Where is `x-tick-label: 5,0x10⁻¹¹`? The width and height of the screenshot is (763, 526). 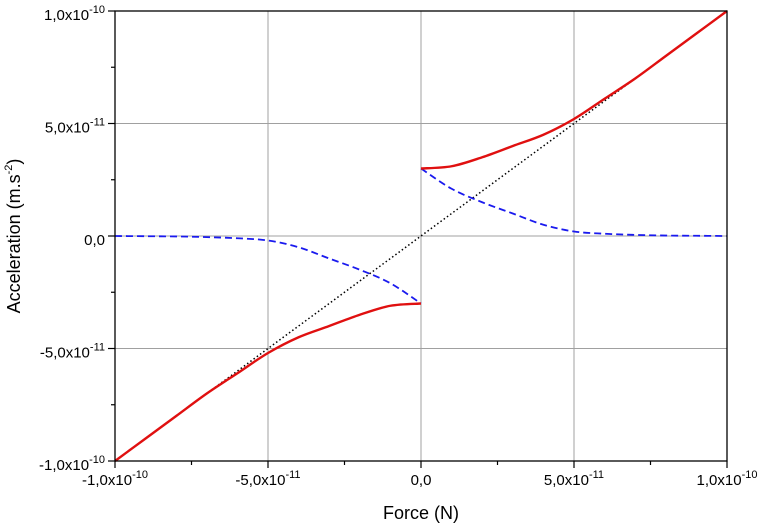 x-tick-label: 5,0x10⁻¹¹ is located at coordinates (574, 479).